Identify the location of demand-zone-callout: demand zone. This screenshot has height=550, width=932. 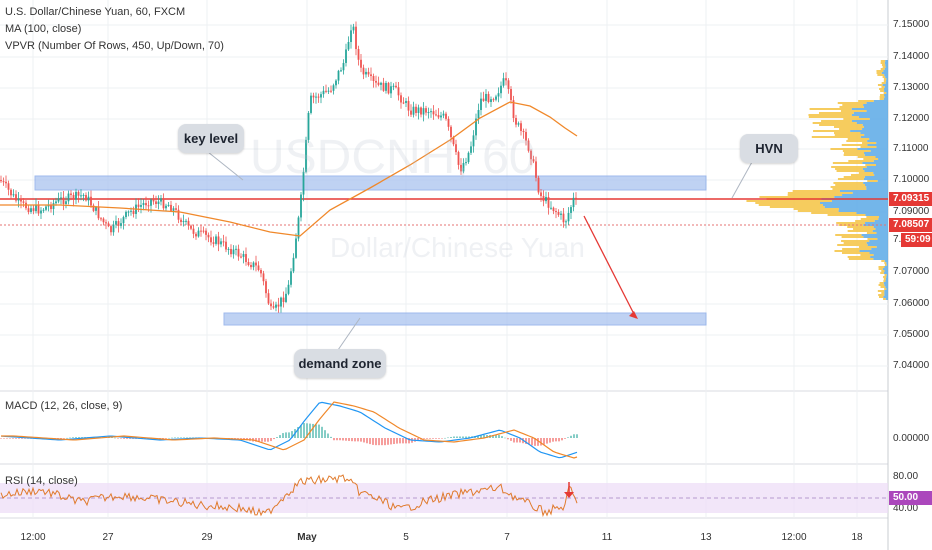
(340, 363).